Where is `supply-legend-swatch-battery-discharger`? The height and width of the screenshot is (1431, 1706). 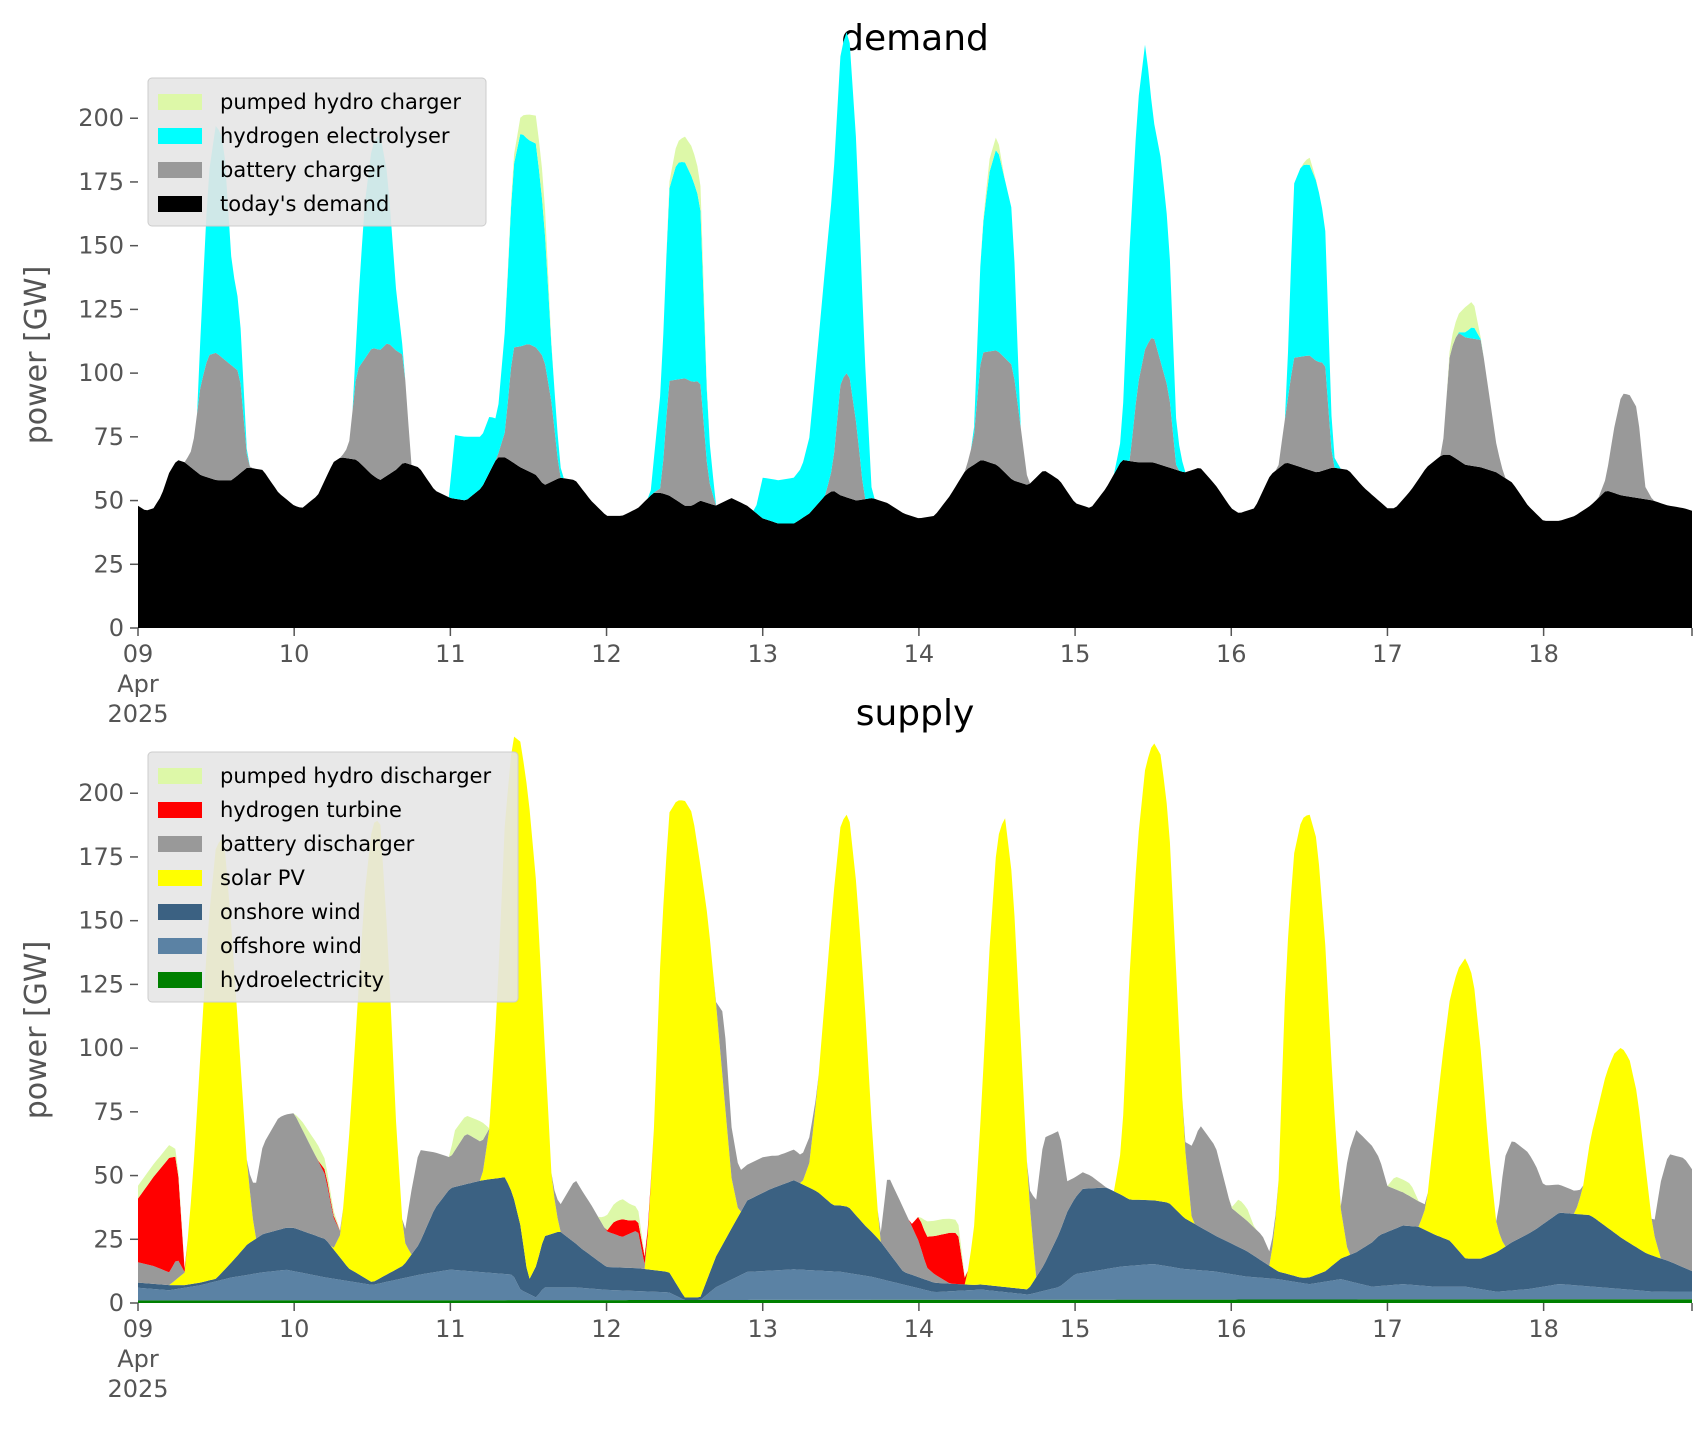
supply-legend-swatch-battery-discharger is located at coordinates (180, 844).